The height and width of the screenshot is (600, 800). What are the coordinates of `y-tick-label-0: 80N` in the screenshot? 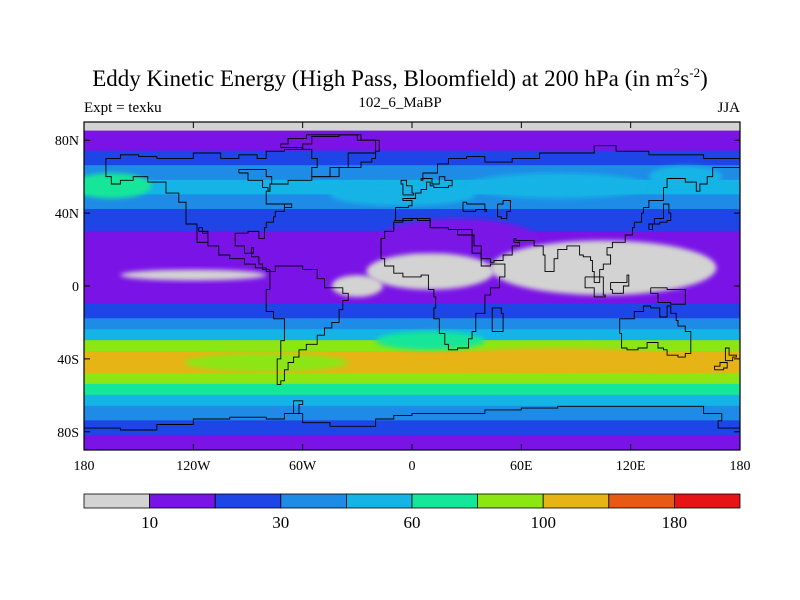 It's located at (67, 141).